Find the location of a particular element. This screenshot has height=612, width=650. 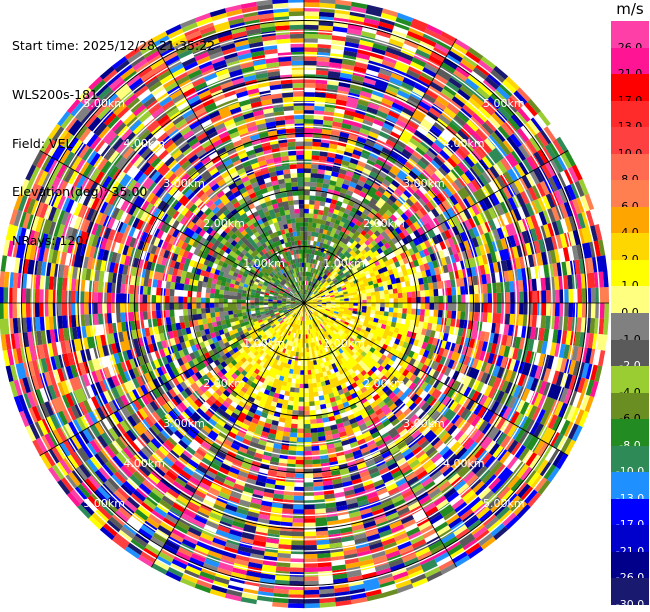

colorbar-cell: -2.0 is located at coordinates (630, 355).